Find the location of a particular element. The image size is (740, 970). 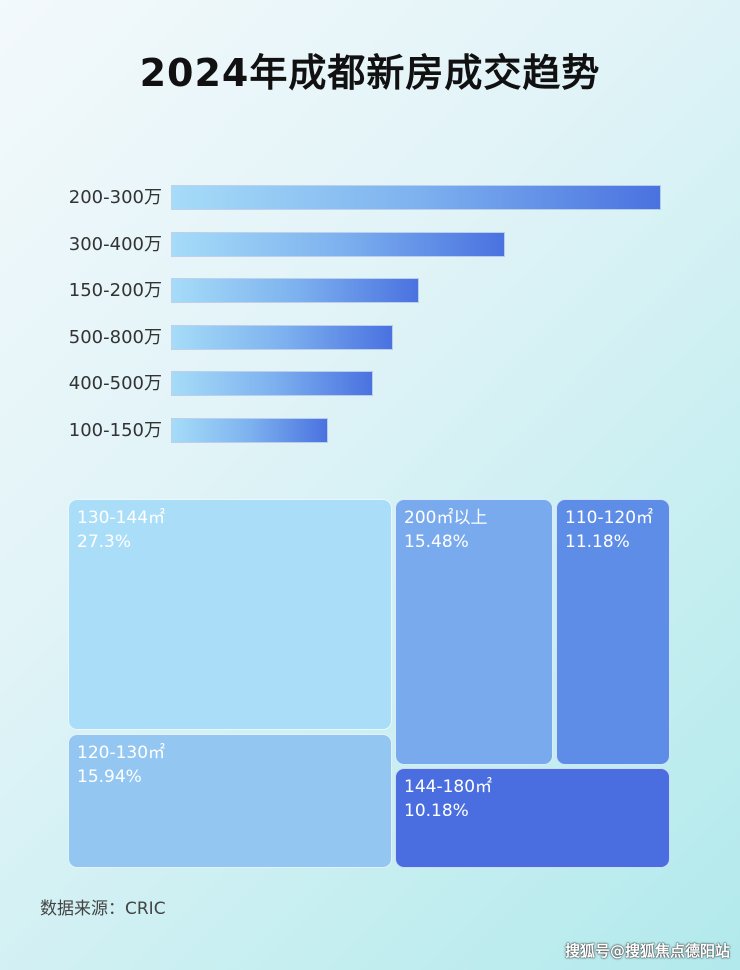

treemap-tile: 120-130㎡ 15.94% is located at coordinates (230, 801).